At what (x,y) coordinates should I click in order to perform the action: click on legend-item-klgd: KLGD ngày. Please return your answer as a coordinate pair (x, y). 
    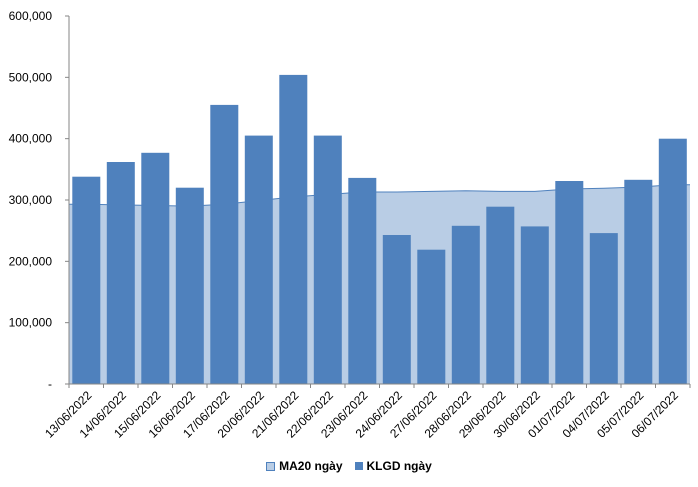
    Looking at the image, I should click on (393, 466).